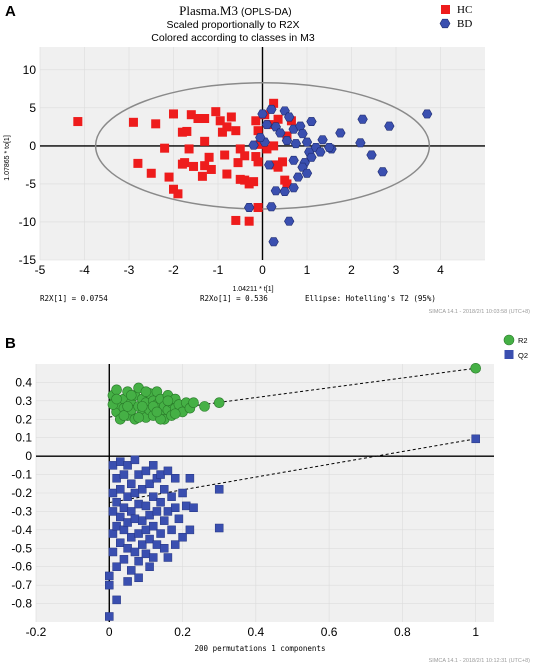  I want to click on x-tick-label: 2, so click(351, 270).